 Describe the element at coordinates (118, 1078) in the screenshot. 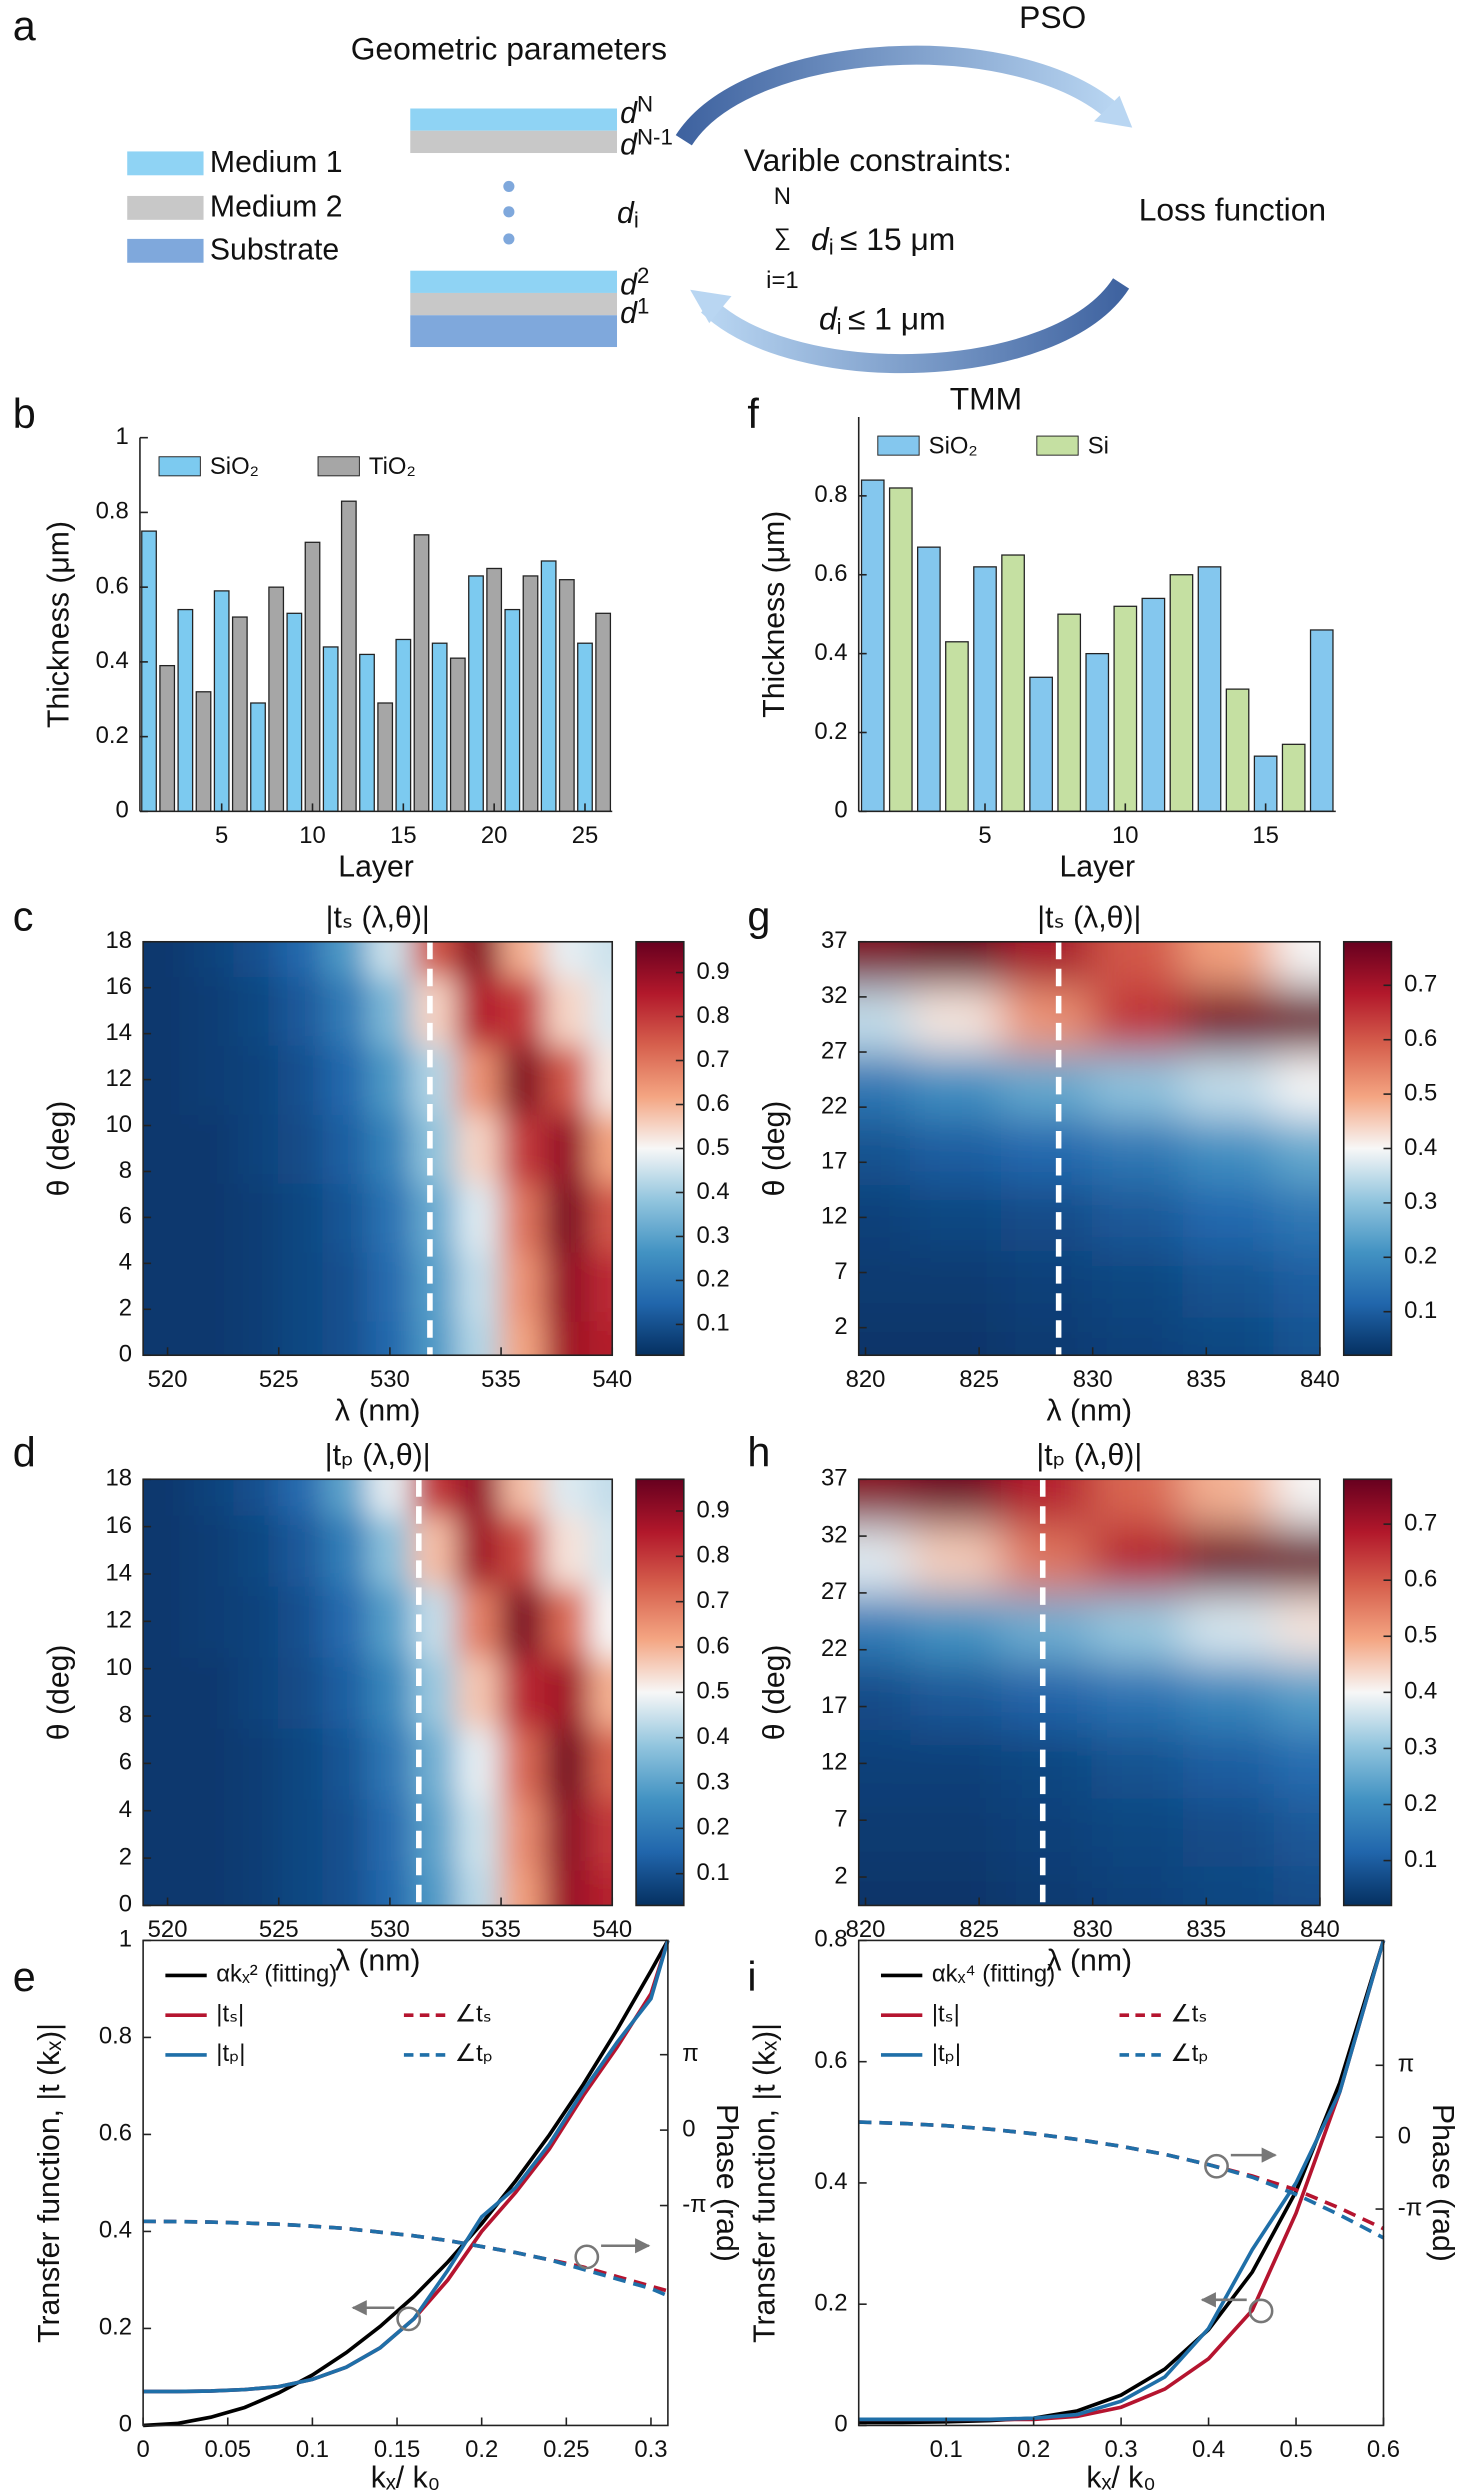

I see `y-tick-label: 12` at that location.